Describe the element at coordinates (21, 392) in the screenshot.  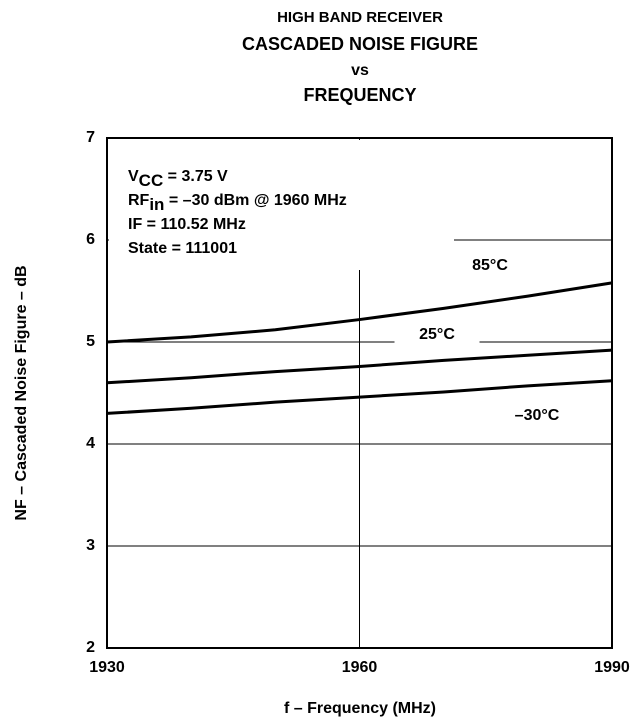
I see `y-axis-label: NF – Cascaded Noise Figure – dB` at that location.